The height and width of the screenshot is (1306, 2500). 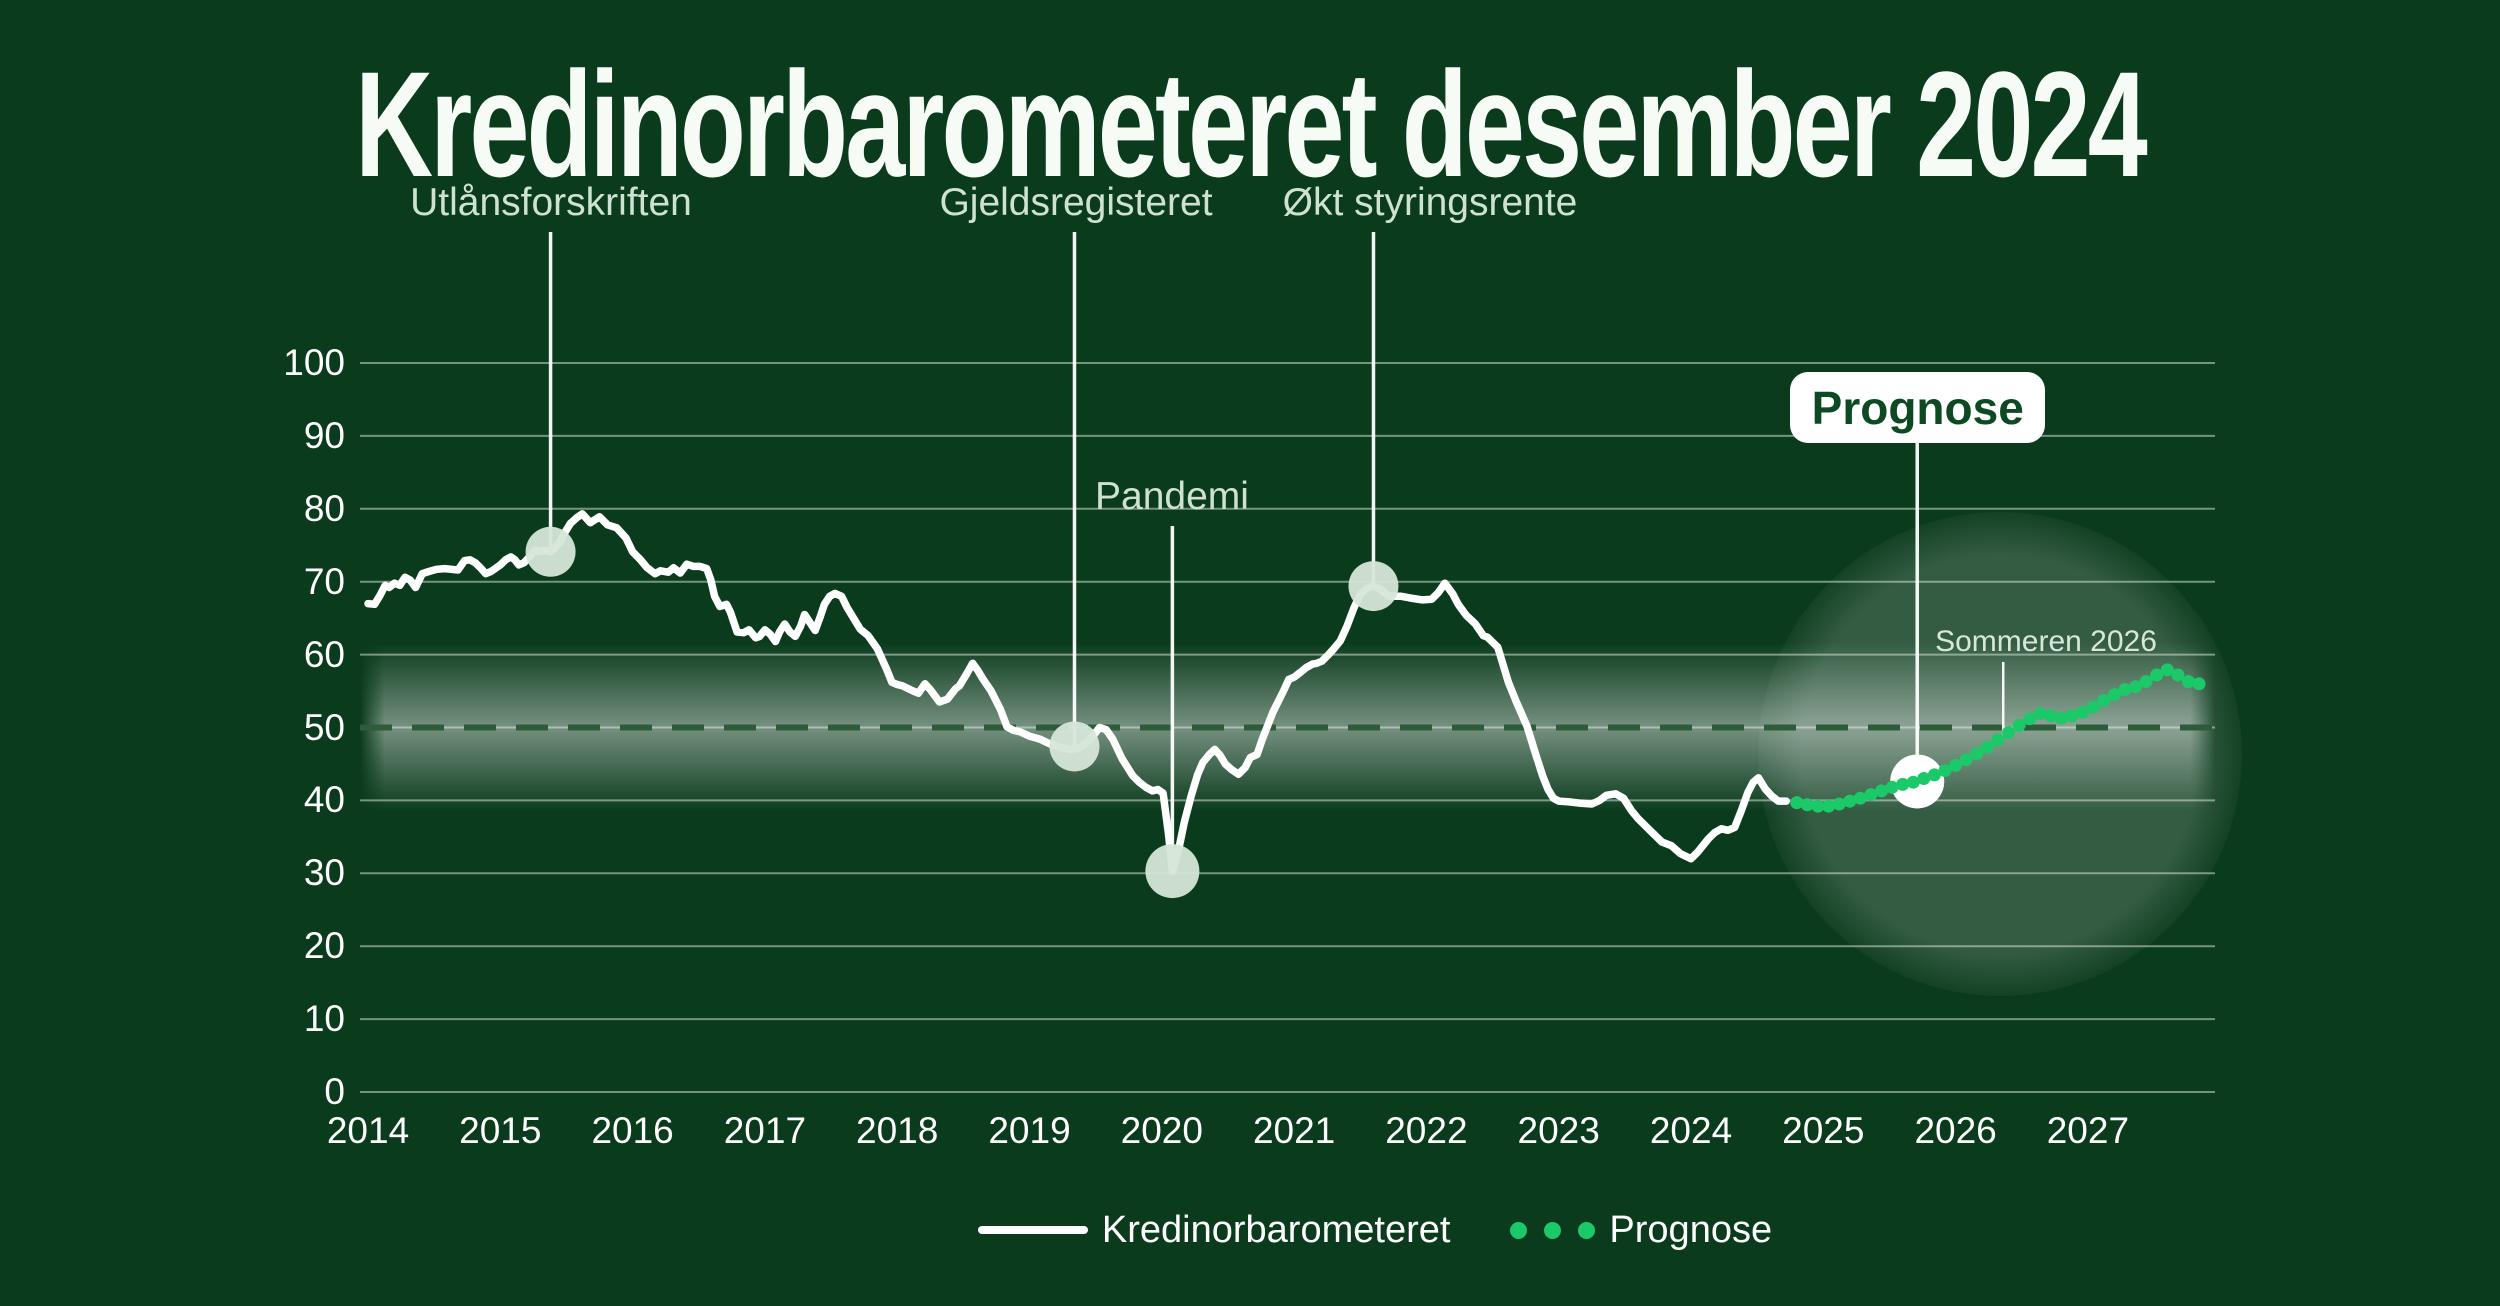 I want to click on y-tick-label-80: 80, so click(x=324, y=508).